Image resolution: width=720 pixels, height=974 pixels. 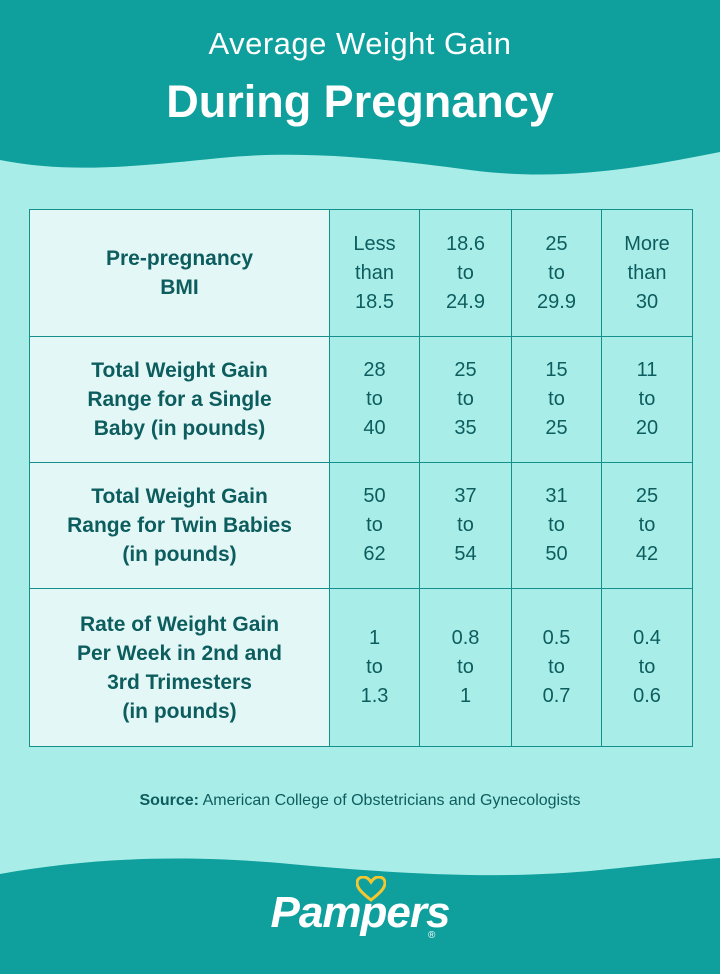 I want to click on table-cell: 25 to 42, so click(x=647, y=525).